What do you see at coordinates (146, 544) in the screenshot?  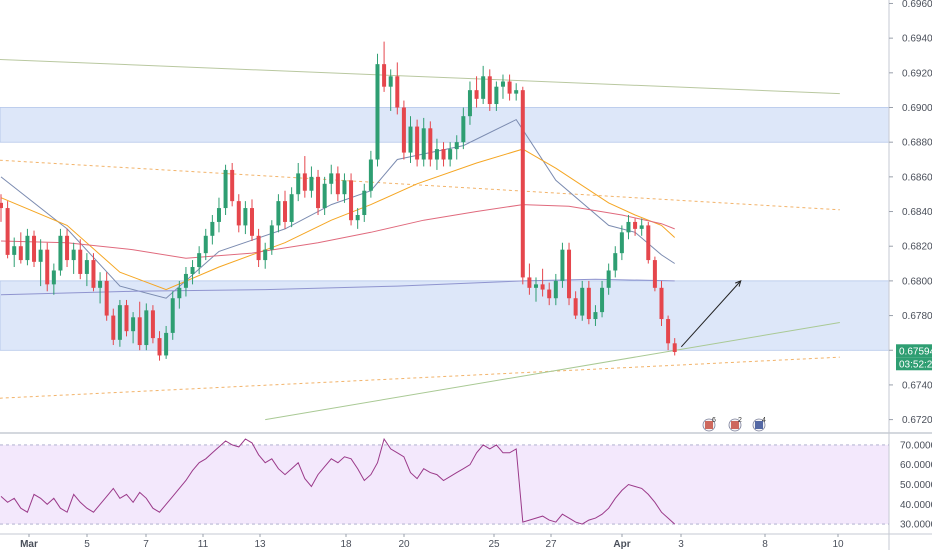 I see `time-tick-label: 7` at bounding box center [146, 544].